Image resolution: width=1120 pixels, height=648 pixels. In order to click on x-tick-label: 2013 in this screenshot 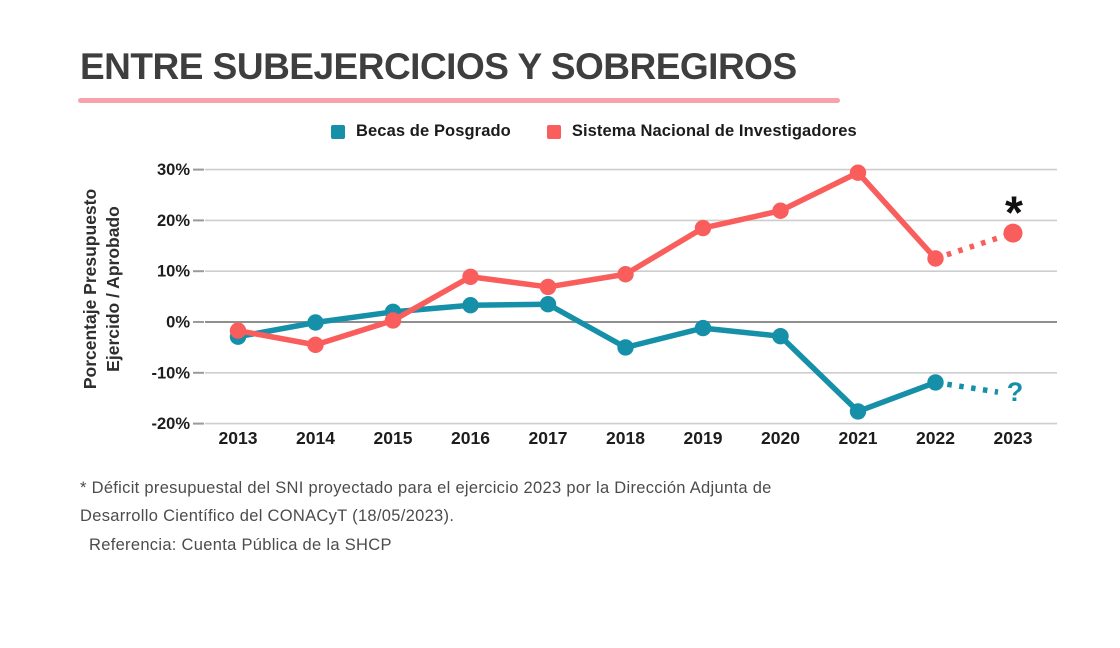, I will do `click(238, 438)`.